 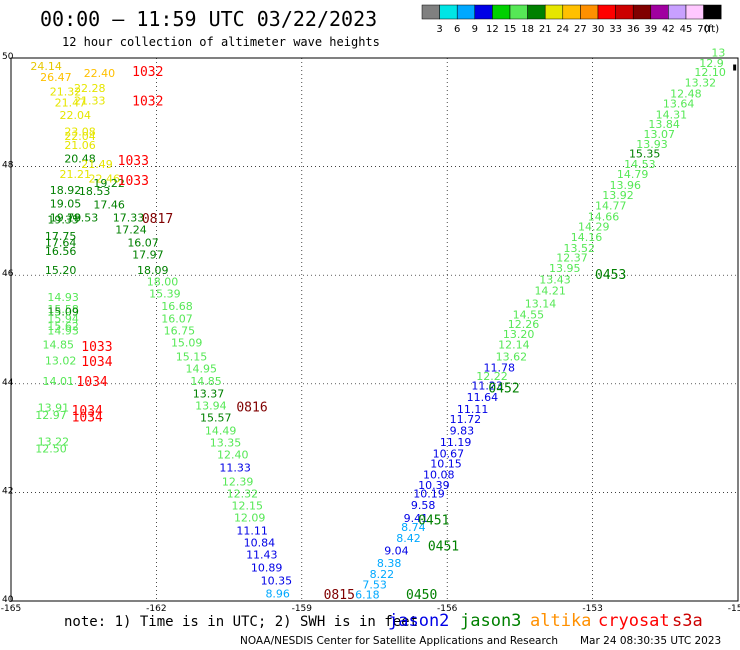 What do you see at coordinates (165, 294) in the screenshot?
I see `swh-value: 15.39` at bounding box center [165, 294].